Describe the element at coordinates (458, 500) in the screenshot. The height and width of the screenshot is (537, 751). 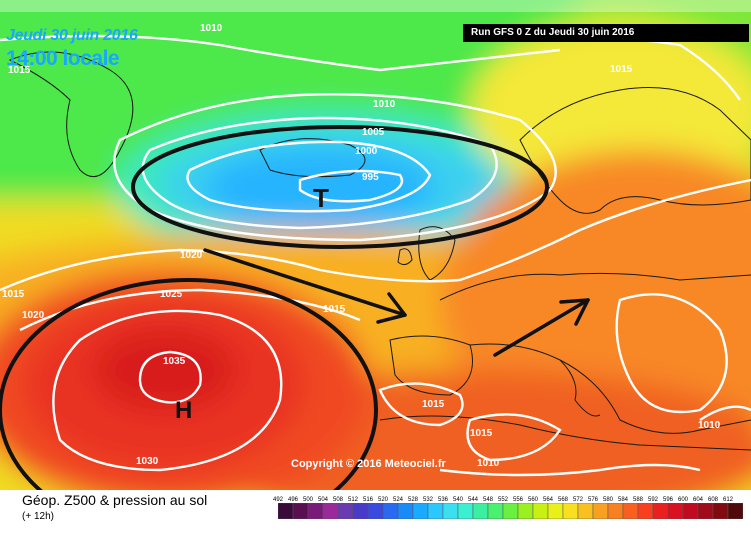
I see `legend-tick-label: 540` at that location.